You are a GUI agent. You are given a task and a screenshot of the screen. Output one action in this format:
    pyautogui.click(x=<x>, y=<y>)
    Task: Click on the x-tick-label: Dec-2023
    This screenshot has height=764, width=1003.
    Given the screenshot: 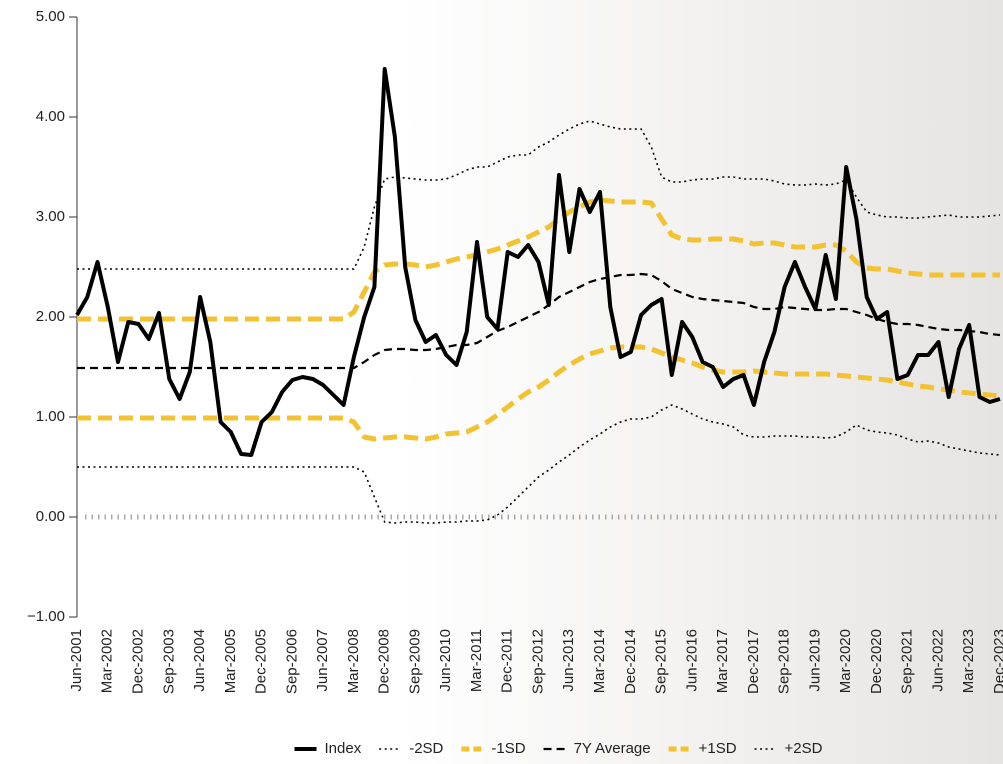 What is the action you would take?
    pyautogui.click(x=997, y=661)
    